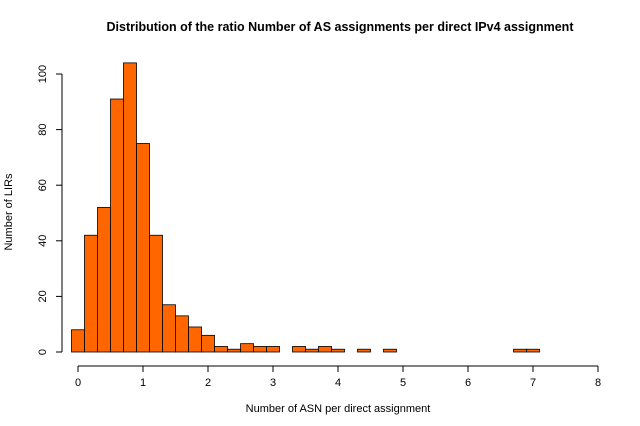  What do you see at coordinates (78, 383) in the screenshot?
I see `x-tick-label: 0` at bounding box center [78, 383].